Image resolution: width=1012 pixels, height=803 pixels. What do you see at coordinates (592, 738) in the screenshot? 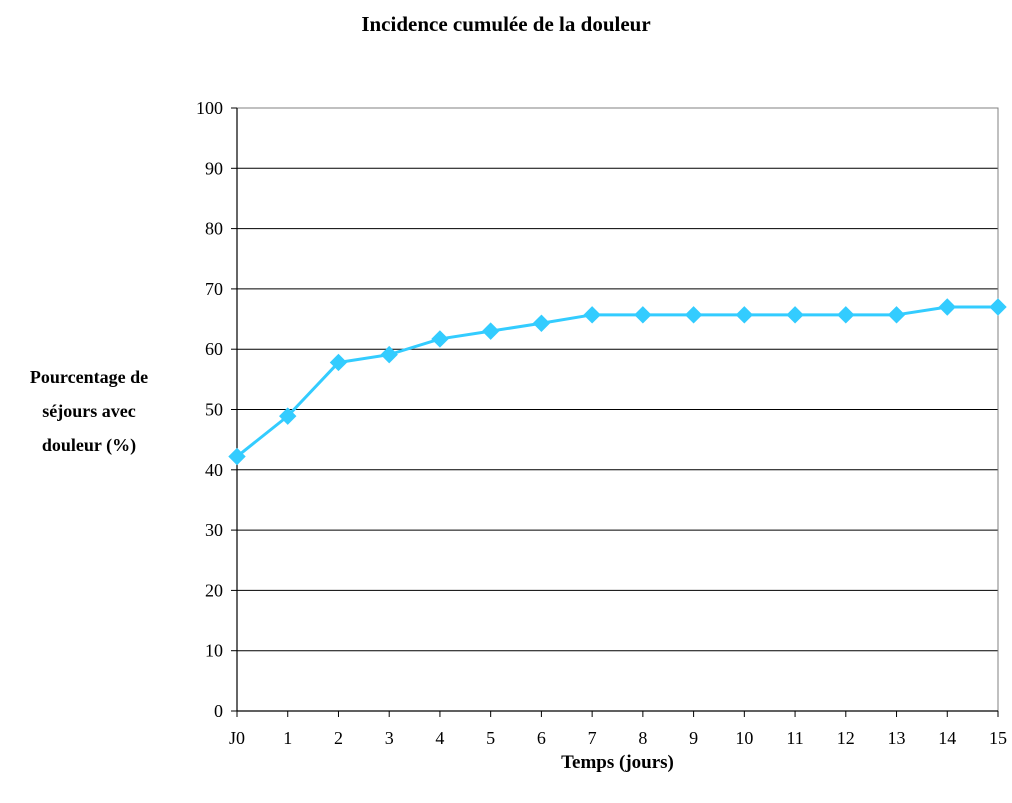
I see `x-tick-label-7: 7` at bounding box center [592, 738].